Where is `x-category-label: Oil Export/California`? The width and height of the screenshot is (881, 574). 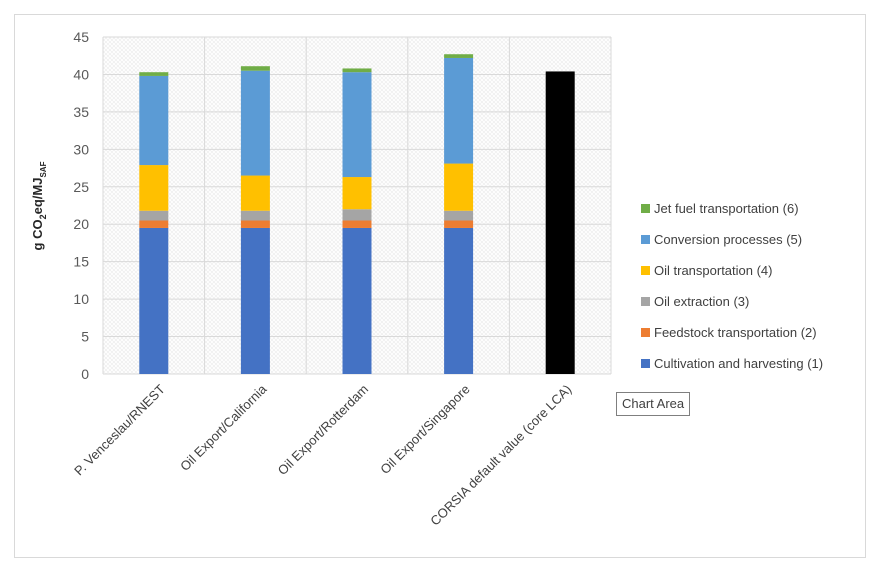 x-category-label: Oil Export/California is located at coordinates (223, 427).